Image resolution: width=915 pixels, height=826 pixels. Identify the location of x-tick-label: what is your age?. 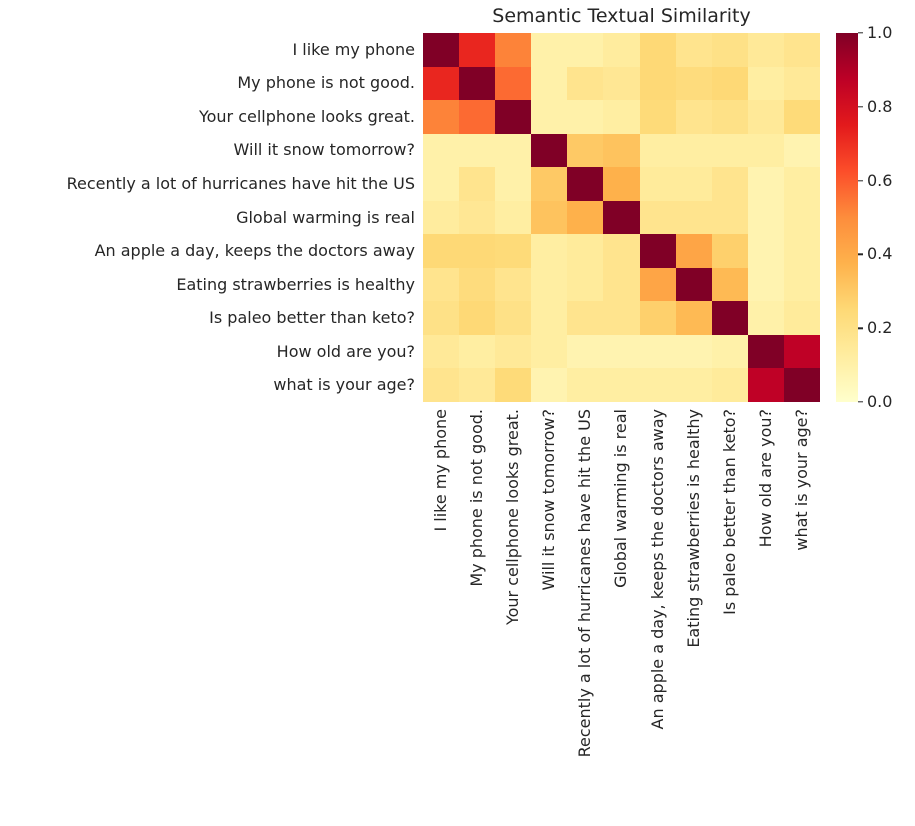
(801, 480).